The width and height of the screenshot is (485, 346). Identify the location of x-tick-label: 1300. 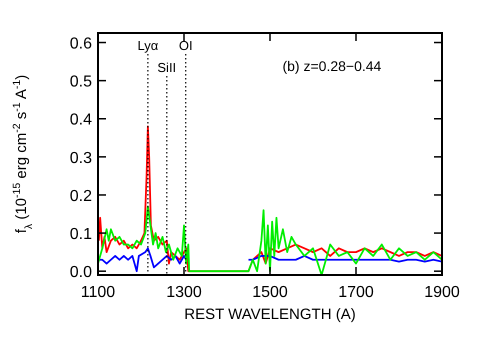
(184, 292).